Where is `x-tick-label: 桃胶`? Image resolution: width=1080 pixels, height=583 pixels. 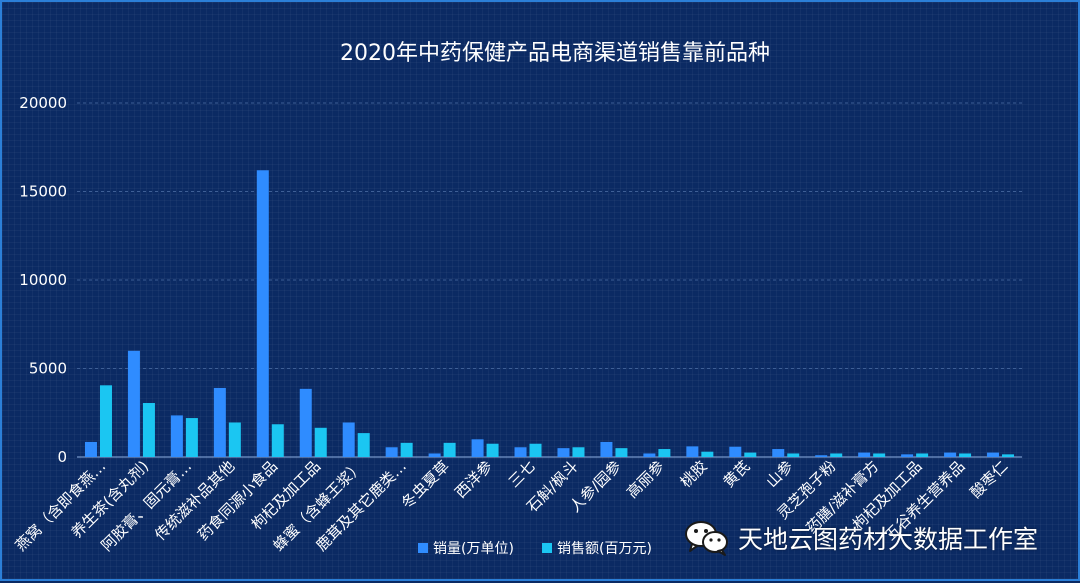
x-tick-label: 桃胶 is located at coordinates (694, 474).